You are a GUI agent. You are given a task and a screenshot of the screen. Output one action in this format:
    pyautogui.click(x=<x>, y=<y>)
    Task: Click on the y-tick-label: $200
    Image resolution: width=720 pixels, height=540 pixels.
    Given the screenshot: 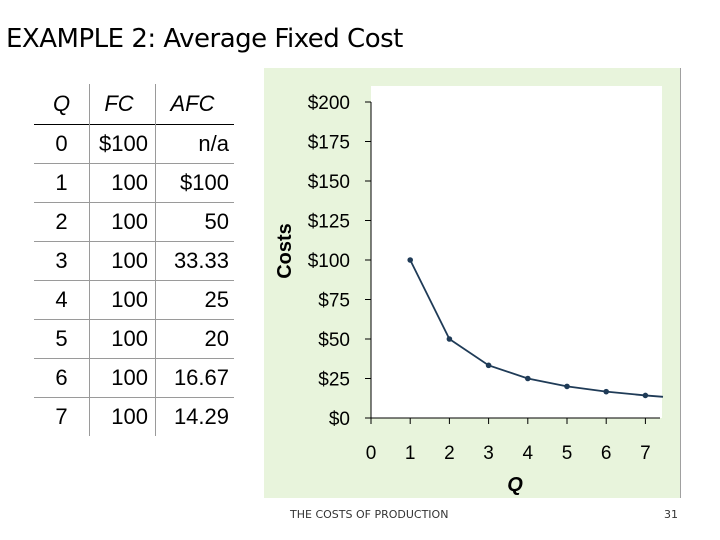 What is the action you would take?
    pyautogui.click(x=329, y=103)
    